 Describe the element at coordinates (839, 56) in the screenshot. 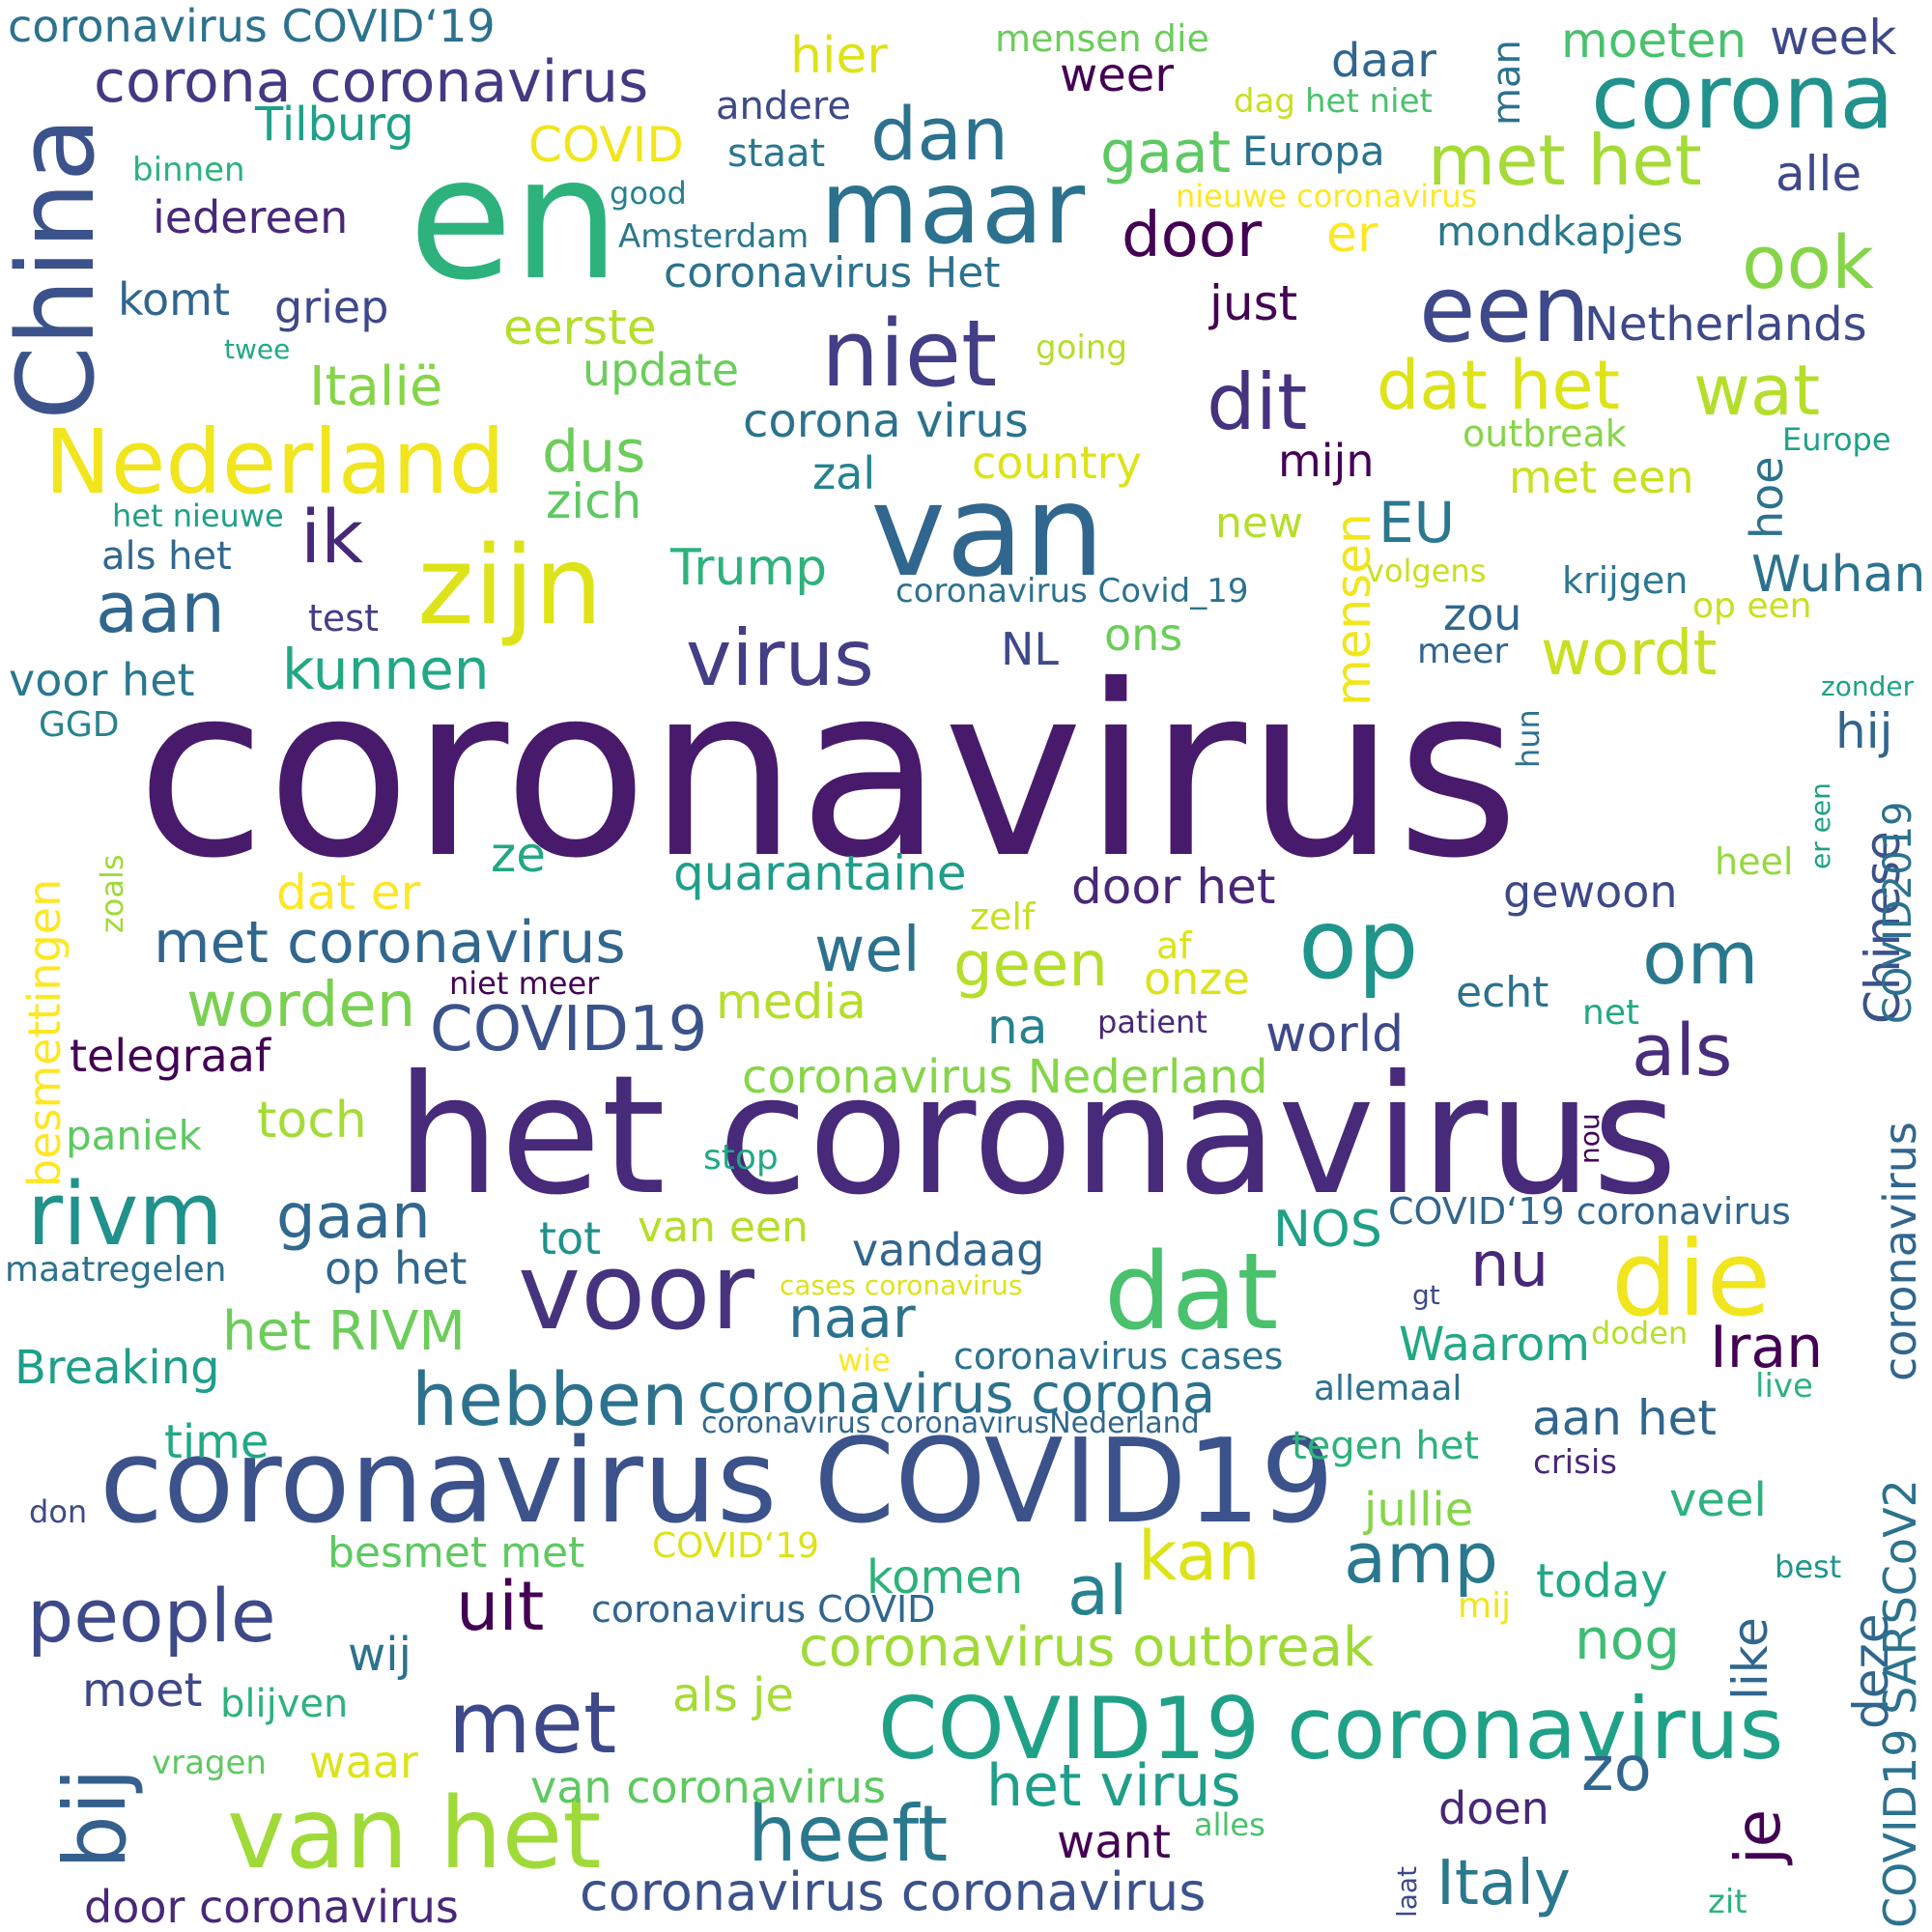

I see `word-hier: hier` at that location.